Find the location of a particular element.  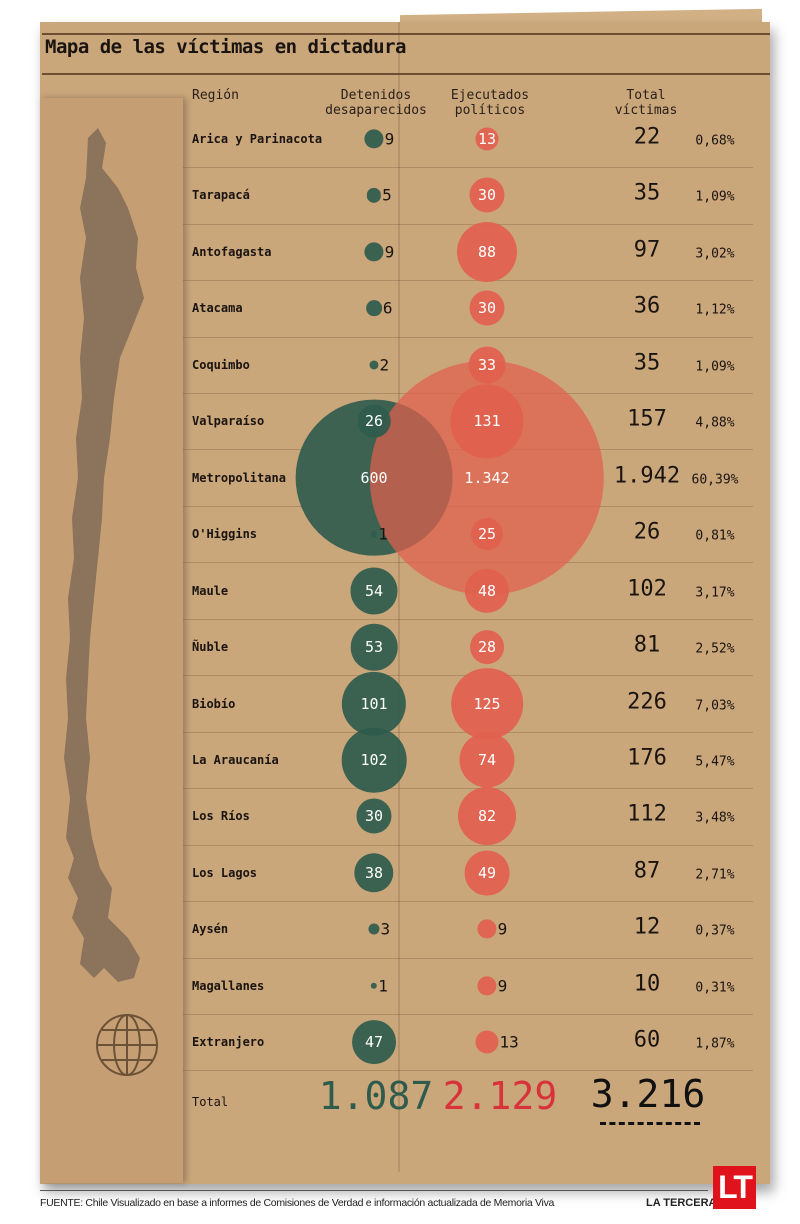

header-total: Total víctimas is located at coordinates (646, 103).